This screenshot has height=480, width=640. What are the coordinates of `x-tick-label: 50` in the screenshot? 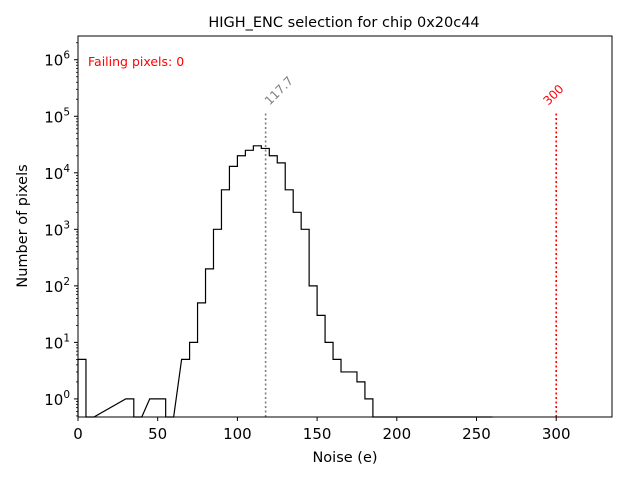 It's located at (157, 434).